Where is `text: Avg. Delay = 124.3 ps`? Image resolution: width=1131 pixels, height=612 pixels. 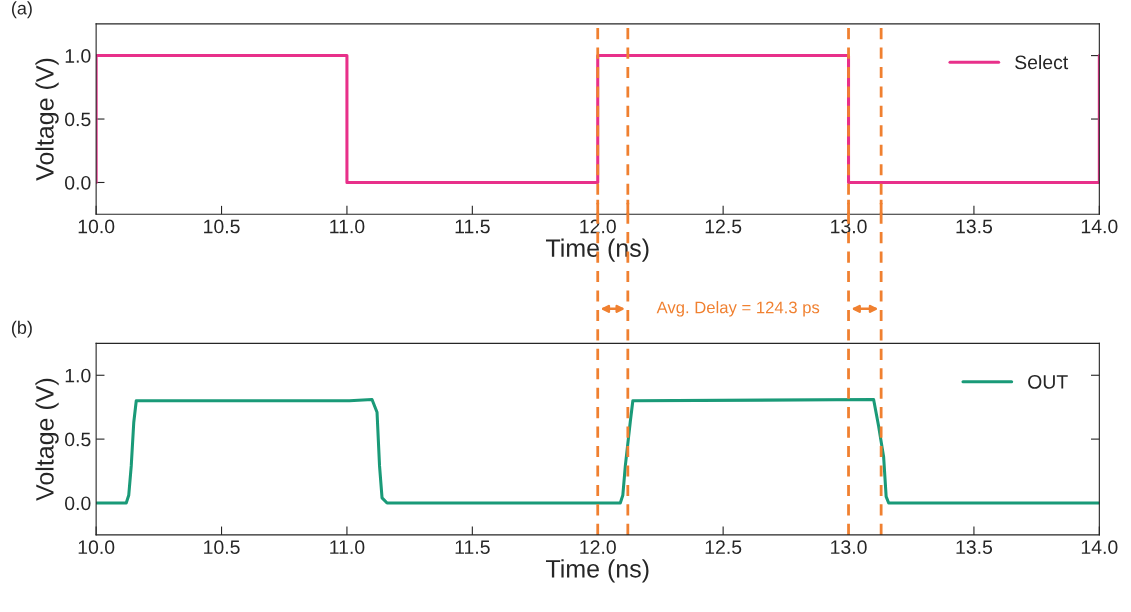 text: Avg. Delay = 124.3 ps is located at coordinates (738, 309).